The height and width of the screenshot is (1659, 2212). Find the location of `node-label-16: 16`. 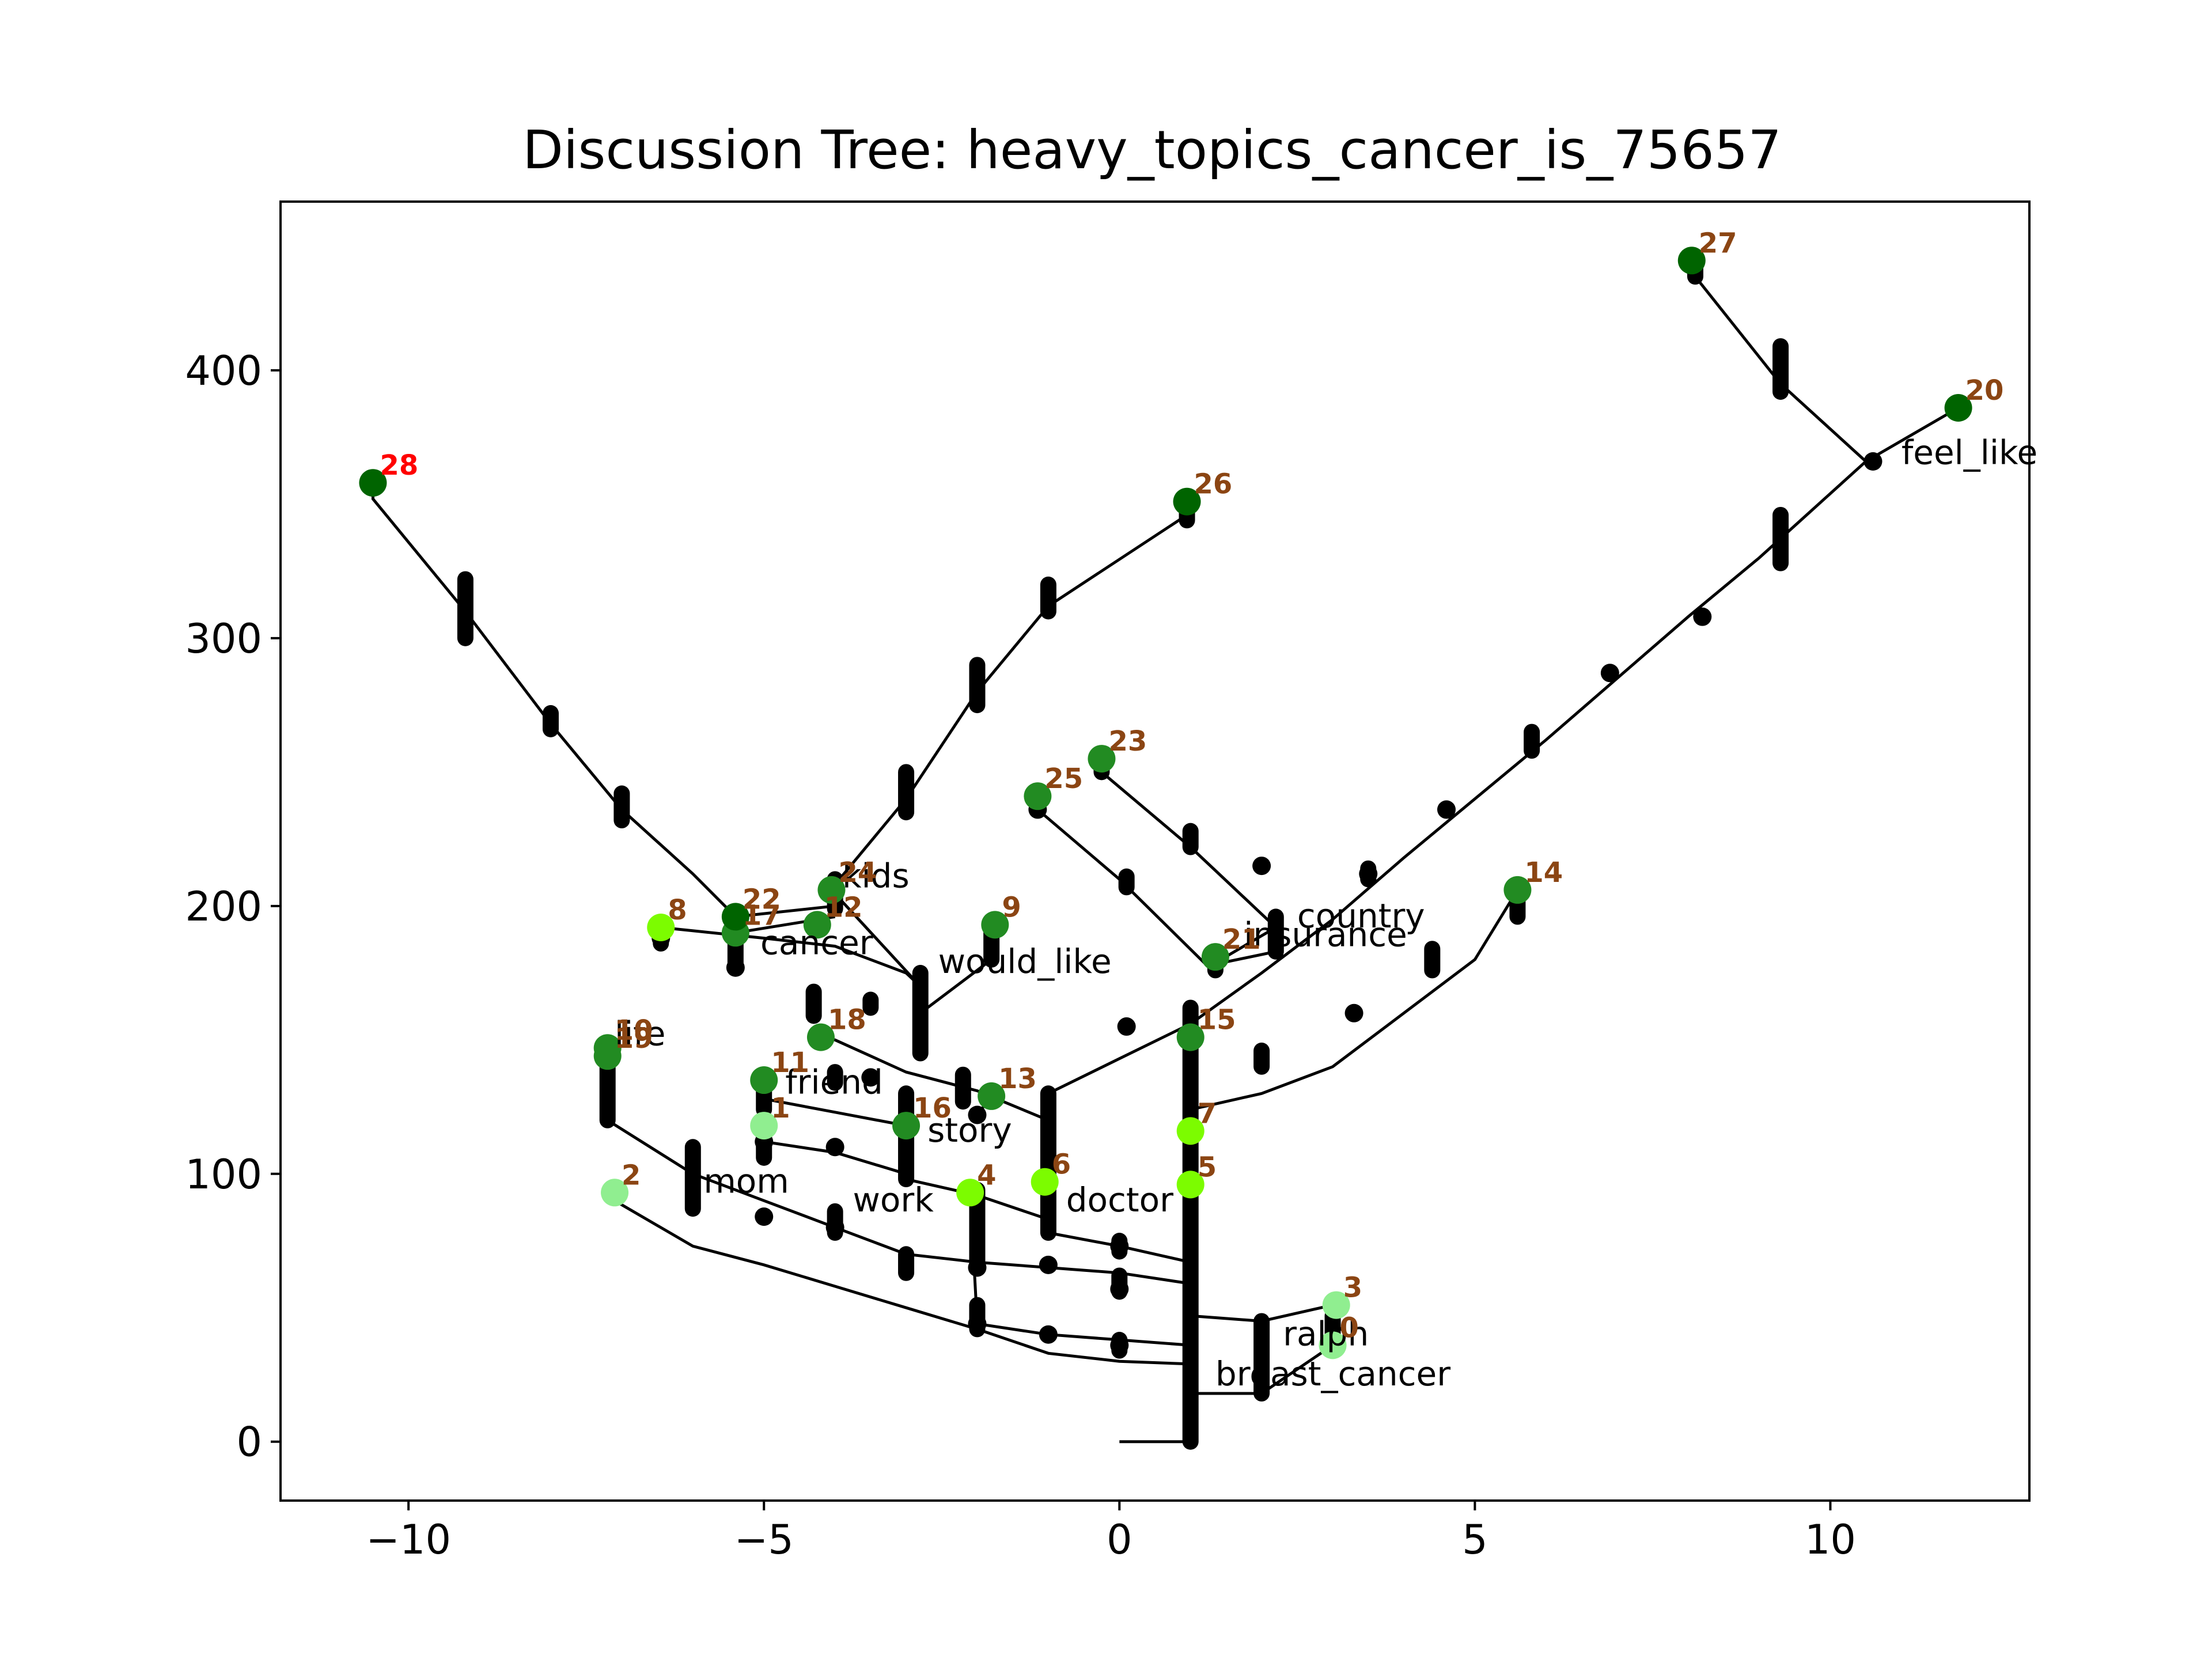

node-label-16: 16 is located at coordinates (932, 1108).